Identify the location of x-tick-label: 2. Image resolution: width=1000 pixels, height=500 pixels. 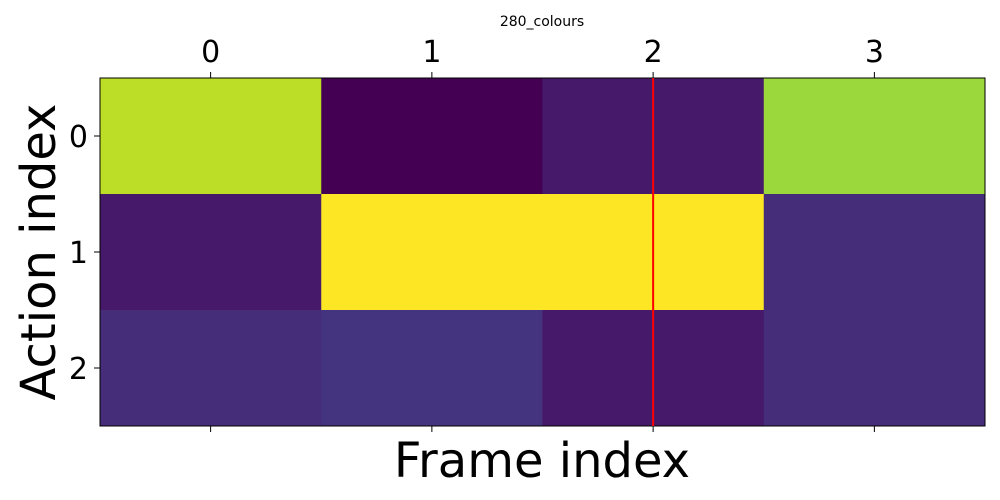
(653, 52).